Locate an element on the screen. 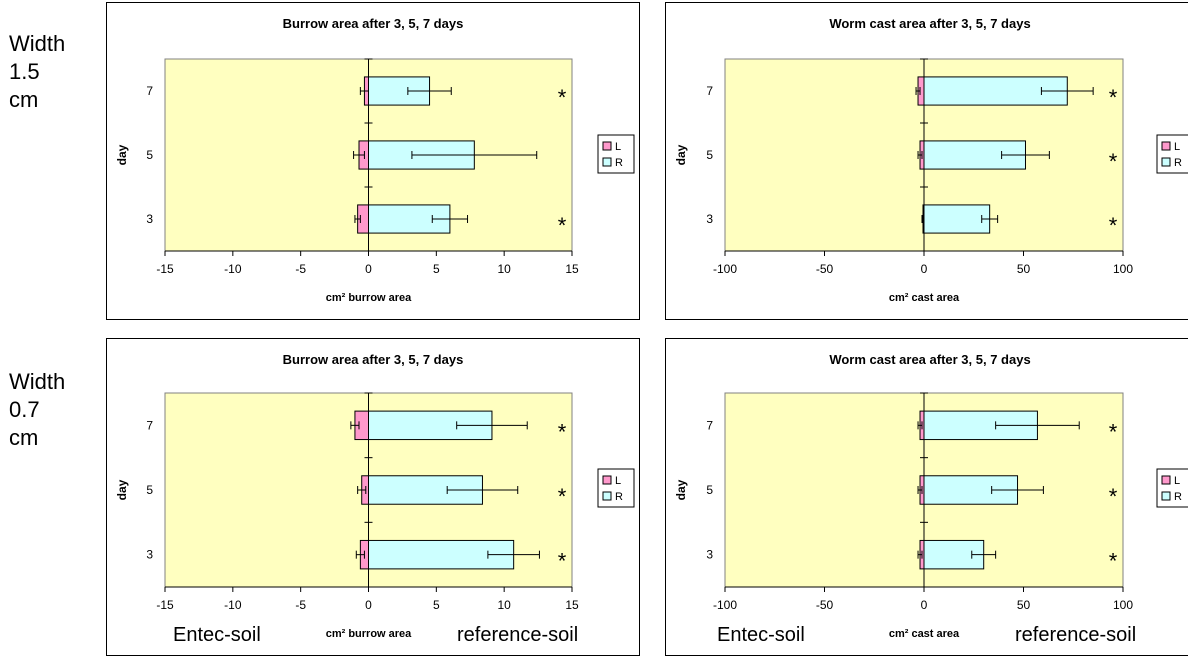 This screenshot has height=657, width=1188. row-label-width-1-5: Width 1.5 cm is located at coordinates (37, 71).